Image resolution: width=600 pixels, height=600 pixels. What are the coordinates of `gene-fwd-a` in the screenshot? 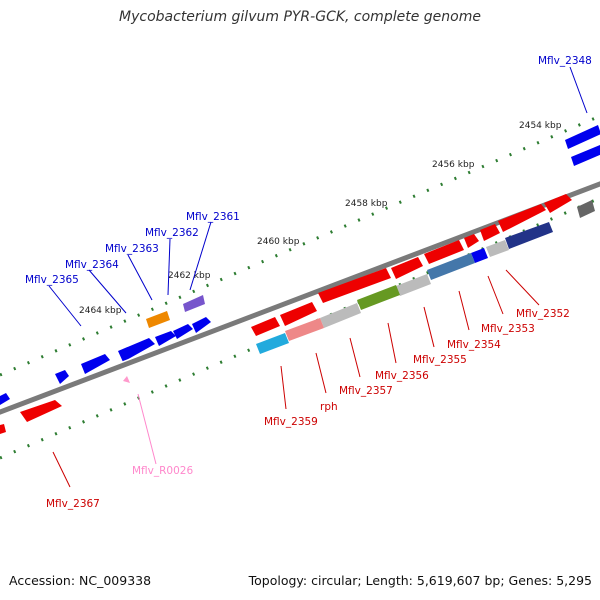 It's located at (201, 325).